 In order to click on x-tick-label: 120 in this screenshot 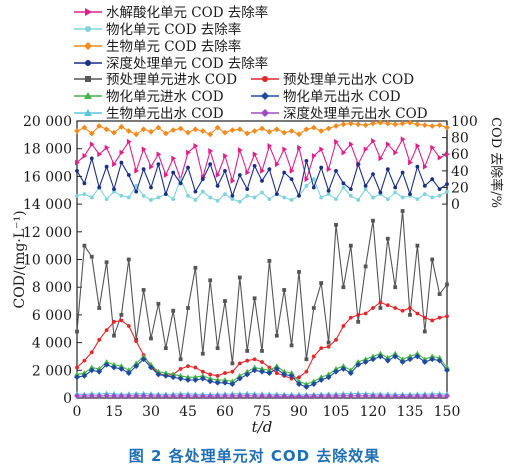, I will do `click(373, 412)`.